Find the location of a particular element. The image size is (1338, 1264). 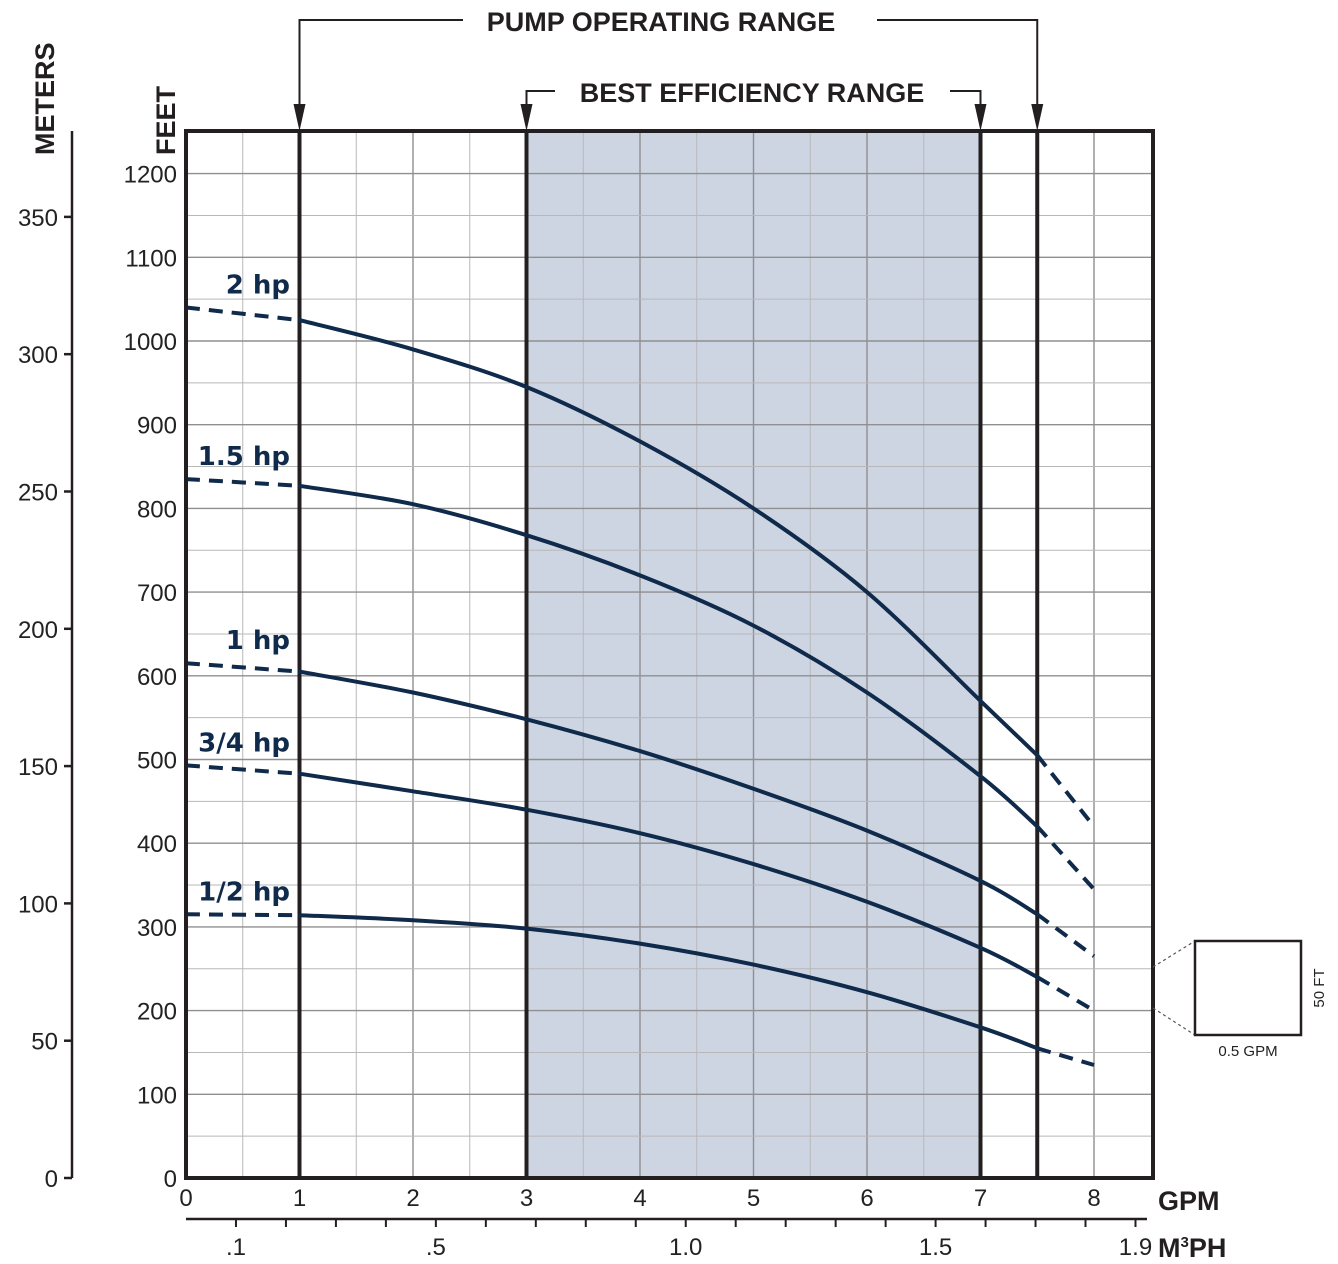

curve-0-dashed-end is located at coordinates (1065, 791).